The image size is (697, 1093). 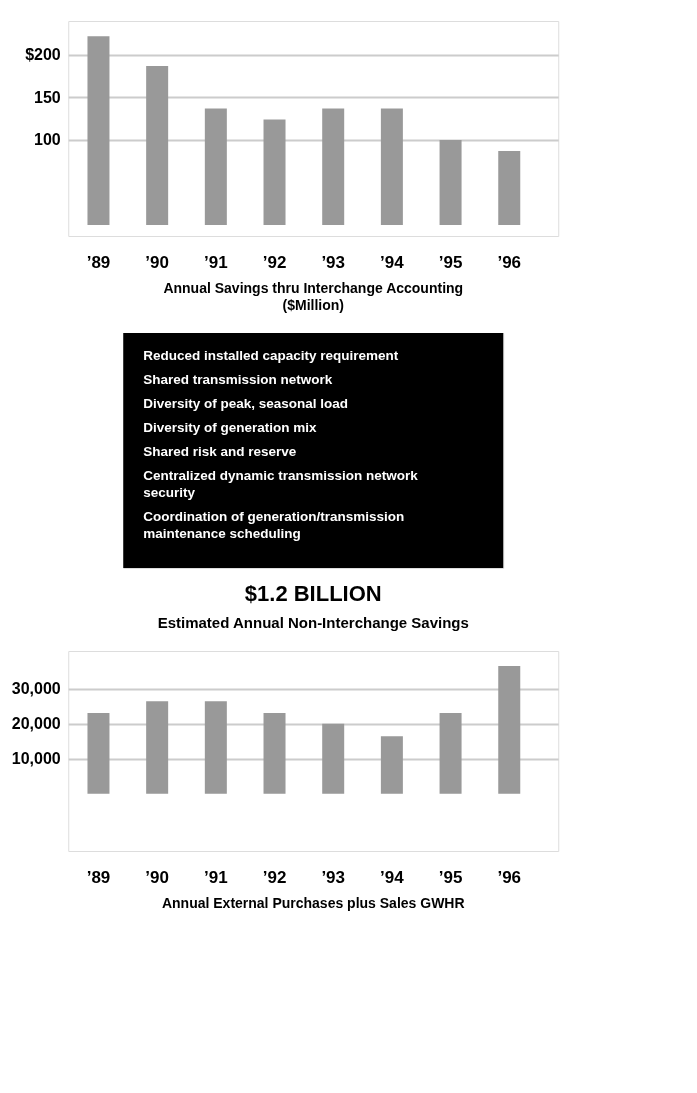 I want to click on text: Diversity of generation mix, so click(x=230, y=427).